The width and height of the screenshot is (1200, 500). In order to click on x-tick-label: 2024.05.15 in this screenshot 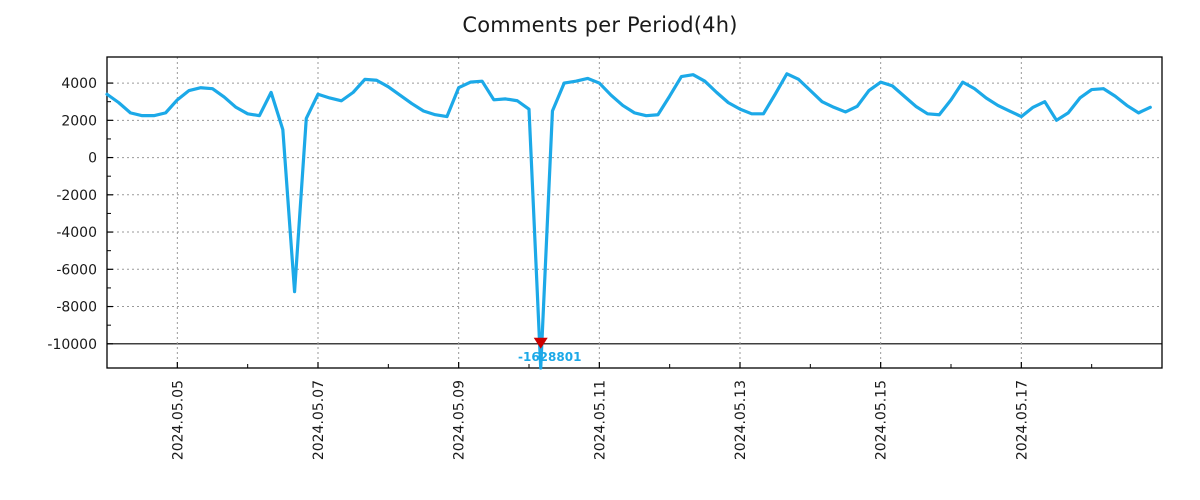, I will do `click(882, 420)`.